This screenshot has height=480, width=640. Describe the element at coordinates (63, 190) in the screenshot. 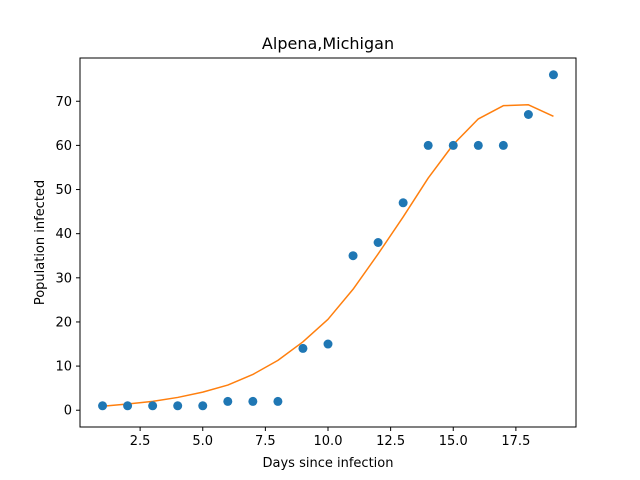

I see `y-tick-label: 50` at that location.